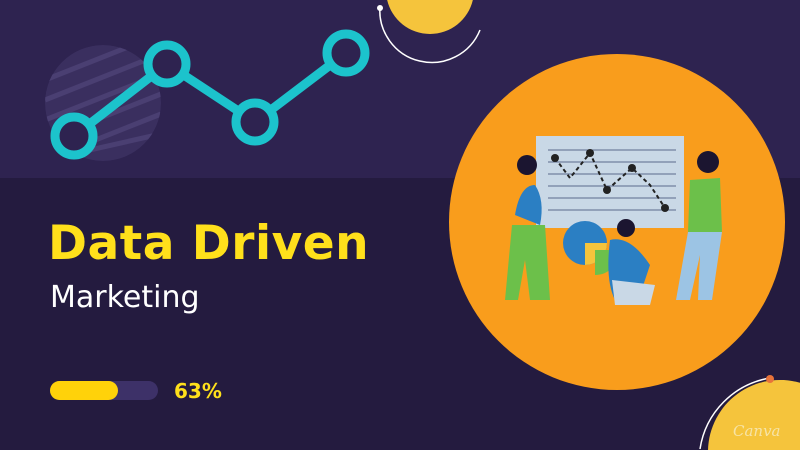  What do you see at coordinates (429, 32) in the screenshot?
I see `yellow-circle-top` at bounding box center [429, 32].